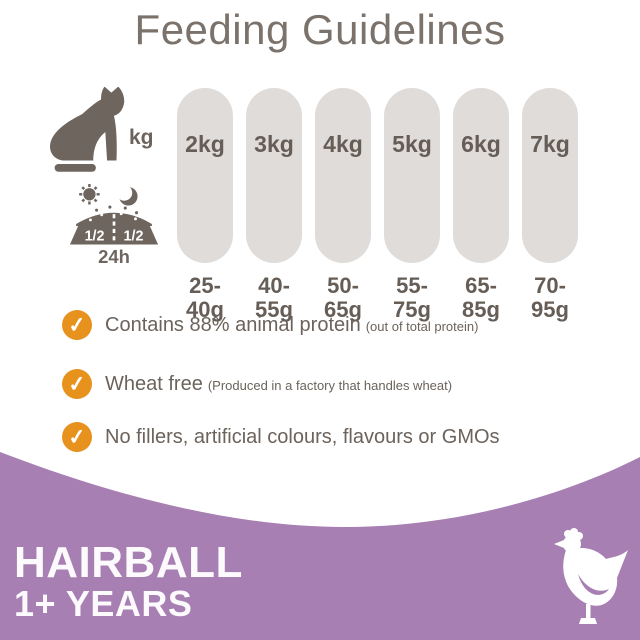  I want to click on page-title: Feeding Guidelines, so click(320, 29).